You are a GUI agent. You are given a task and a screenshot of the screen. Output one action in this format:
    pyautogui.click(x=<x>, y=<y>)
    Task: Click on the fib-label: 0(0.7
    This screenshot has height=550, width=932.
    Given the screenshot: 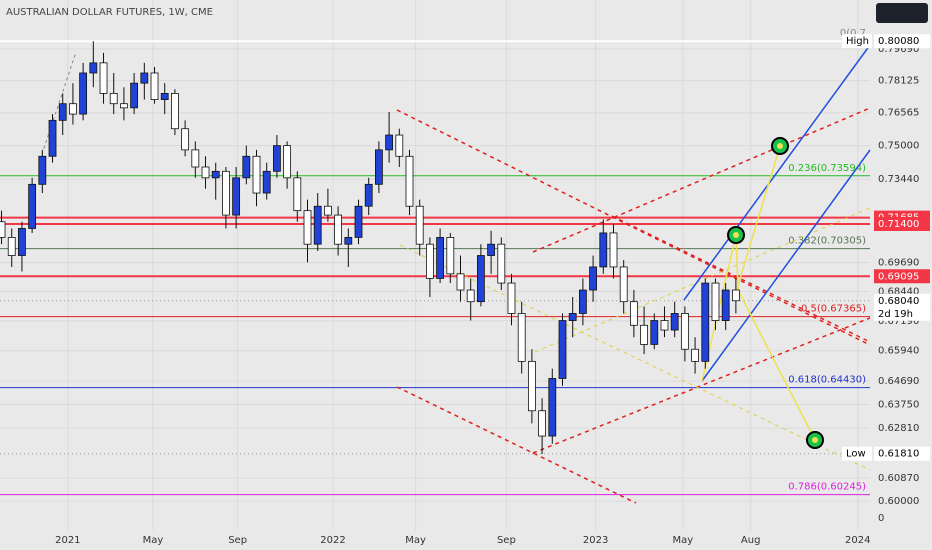 What is the action you would take?
    pyautogui.click(x=853, y=33)
    